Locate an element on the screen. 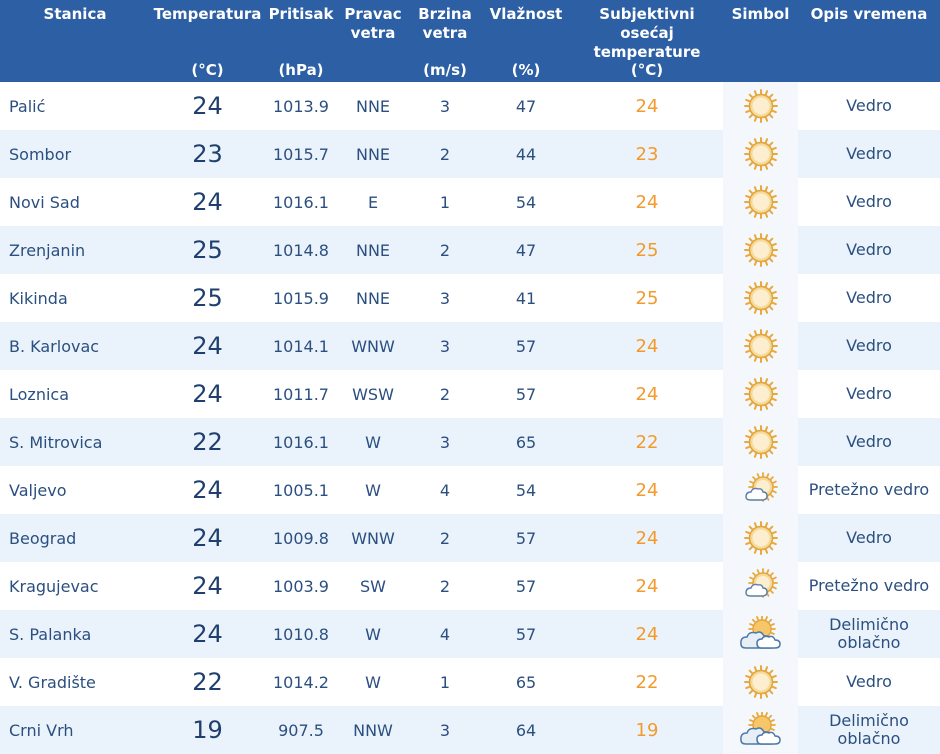 The width and height of the screenshot is (940, 754). table-row: Palić 24 1013.9 NNE 3 47 24 Vedro is located at coordinates (470, 106).